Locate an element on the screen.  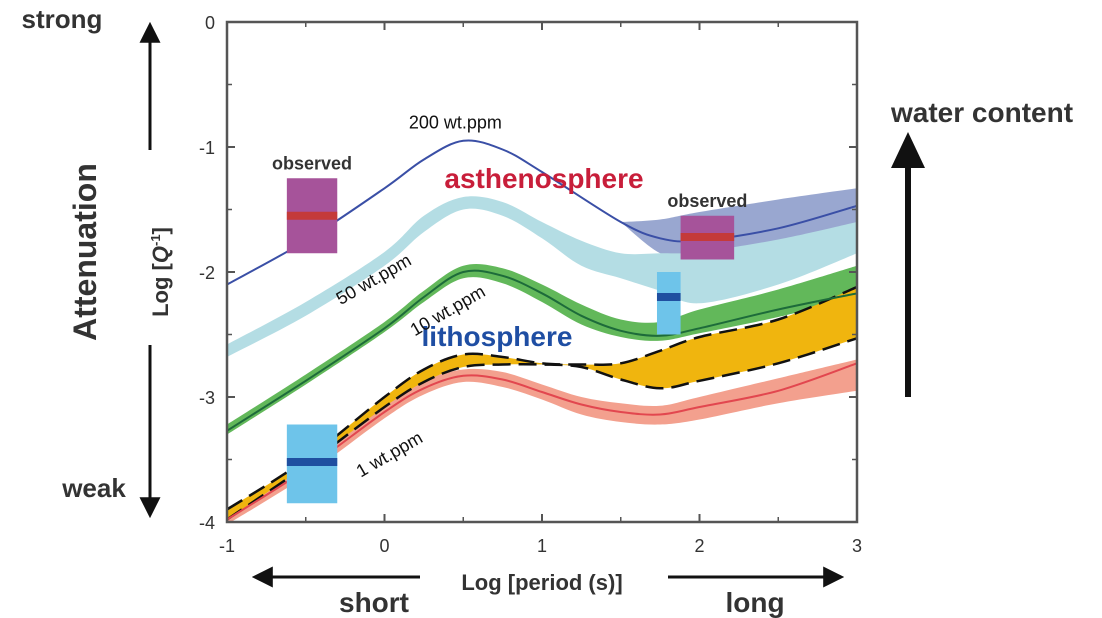
y-tick-label: -1 is located at coordinates (207, 148).